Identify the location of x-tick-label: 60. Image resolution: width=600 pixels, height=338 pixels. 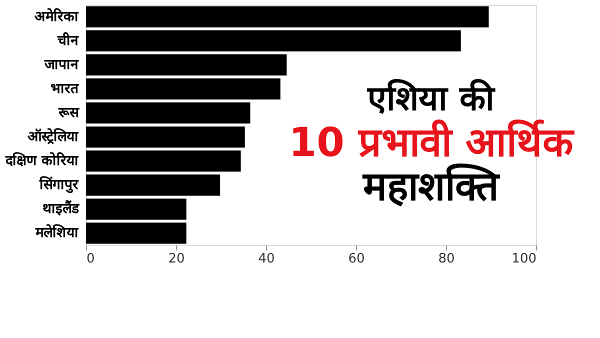
(356, 259).